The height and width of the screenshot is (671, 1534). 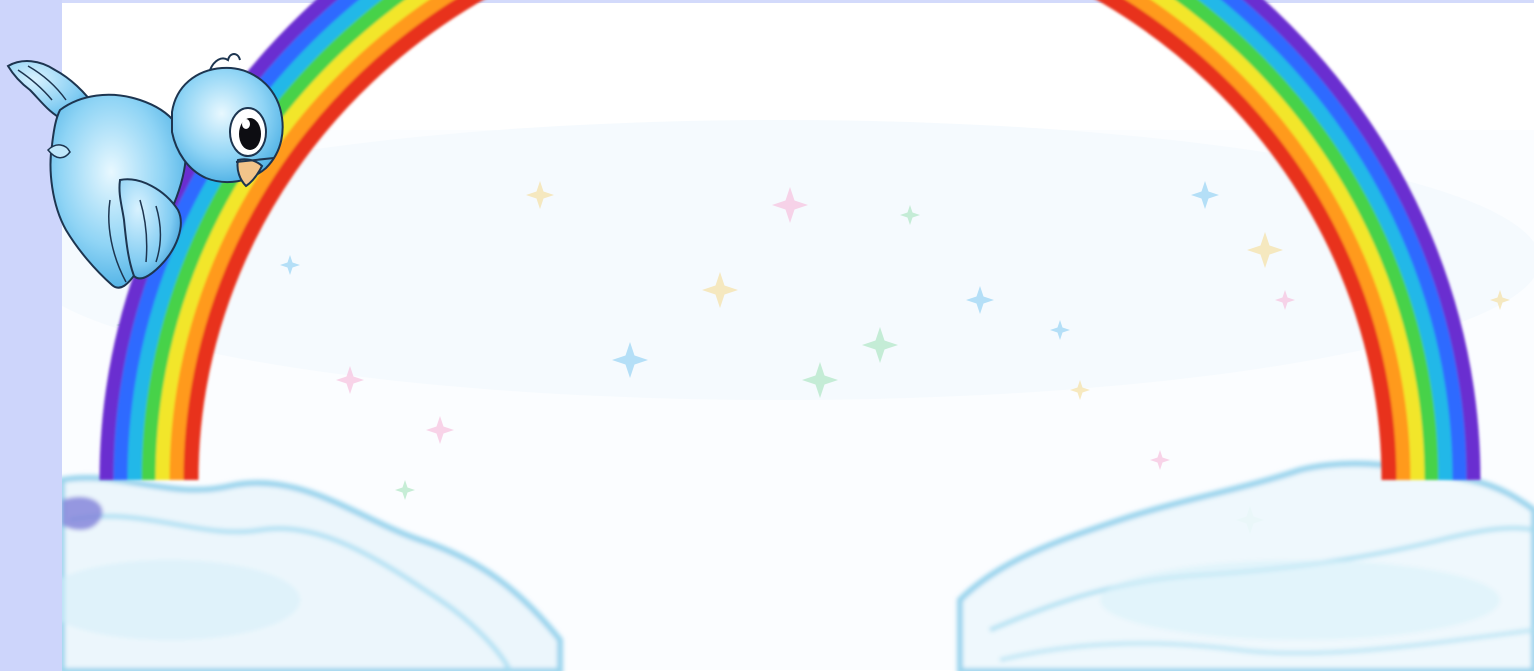 I want to click on left-cloud-inner, so click(x=291, y=592).